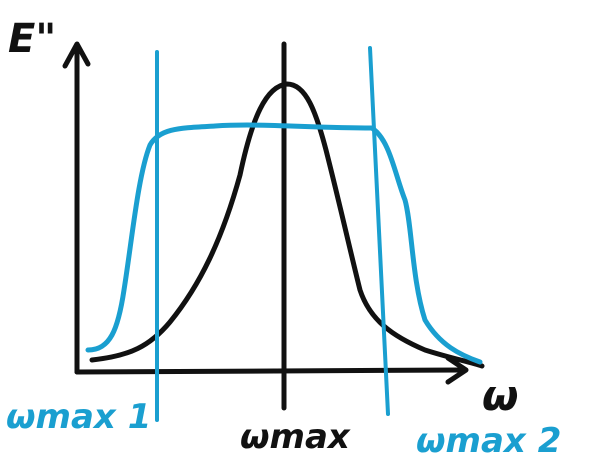 The width and height of the screenshot is (590, 470). Describe the element at coordinates (295, 437) in the screenshot. I see `omega-max-label: ωmax` at that location.